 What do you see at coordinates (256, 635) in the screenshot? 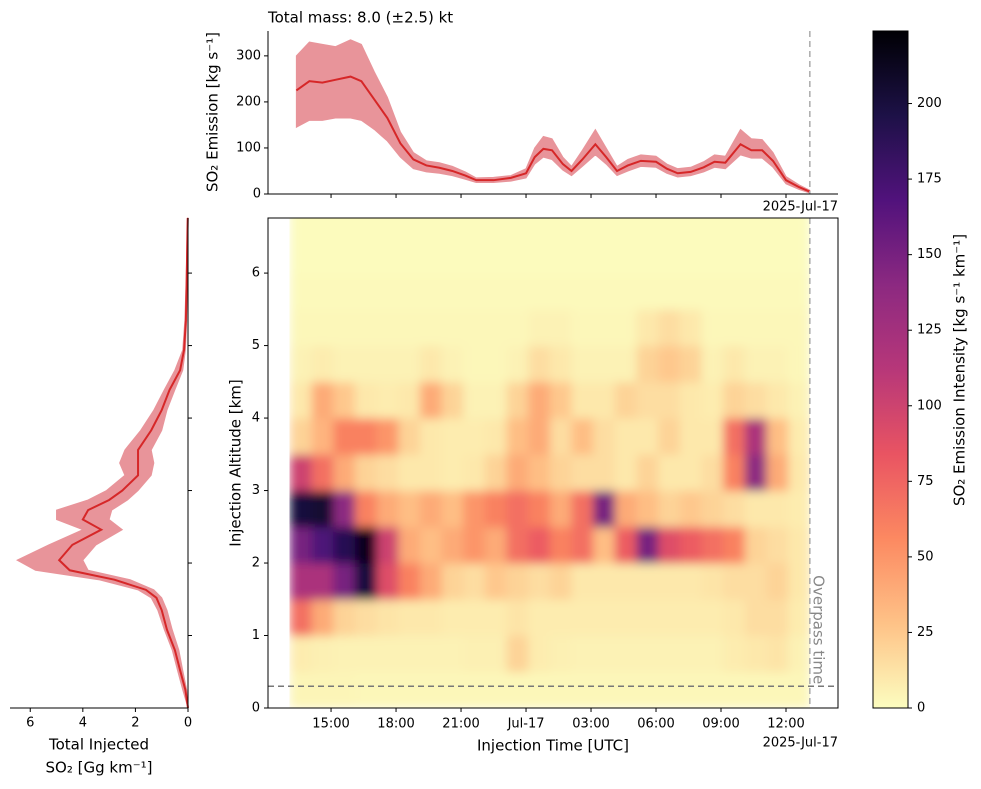
I see `y-tick-label: 1` at bounding box center [256, 635].